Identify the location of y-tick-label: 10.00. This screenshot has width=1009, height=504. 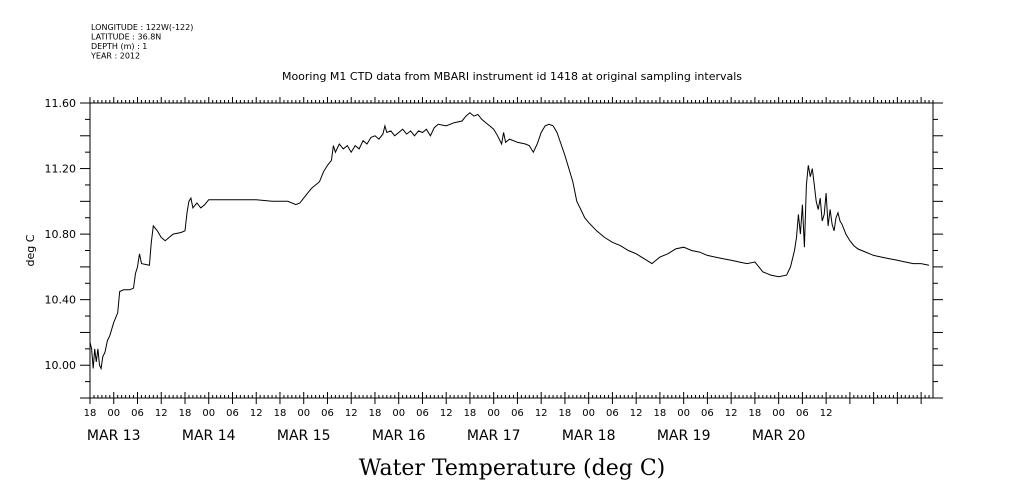
(61, 365).